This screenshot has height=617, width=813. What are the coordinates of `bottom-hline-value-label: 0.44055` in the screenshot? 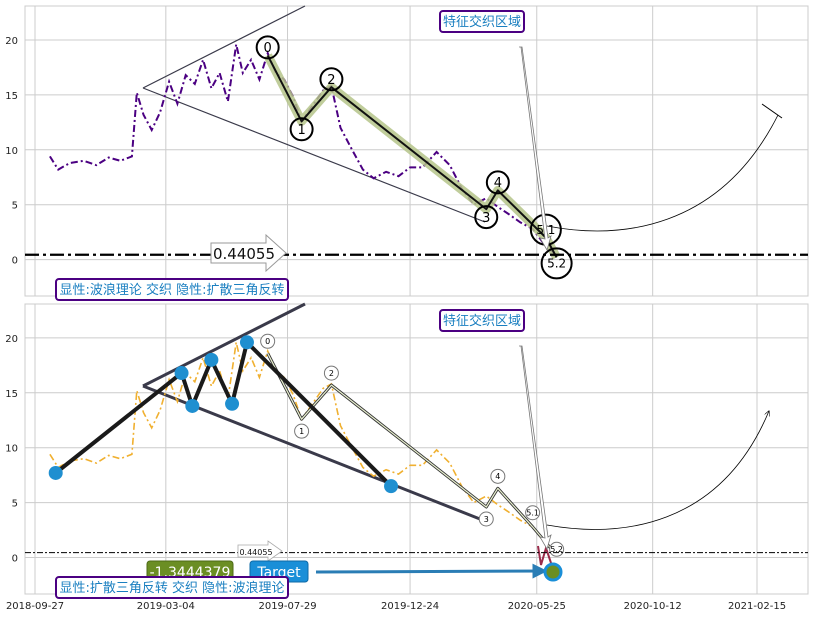 It's located at (255, 552).